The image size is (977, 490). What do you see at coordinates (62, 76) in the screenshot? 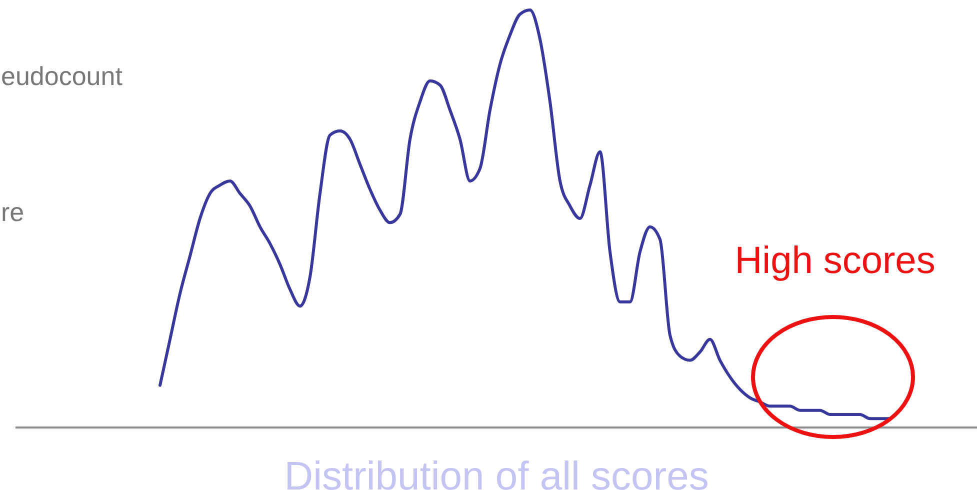
I see `text: eudocount` at bounding box center [62, 76].